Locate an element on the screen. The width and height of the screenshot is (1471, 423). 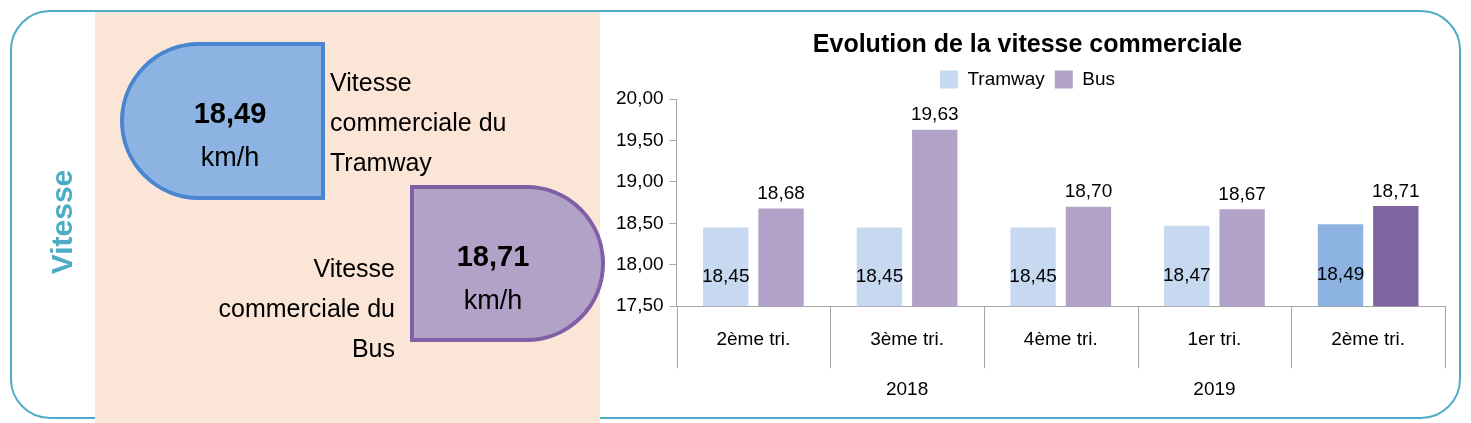
text: Vitesse commerciale du Bus is located at coordinates (306, 308).